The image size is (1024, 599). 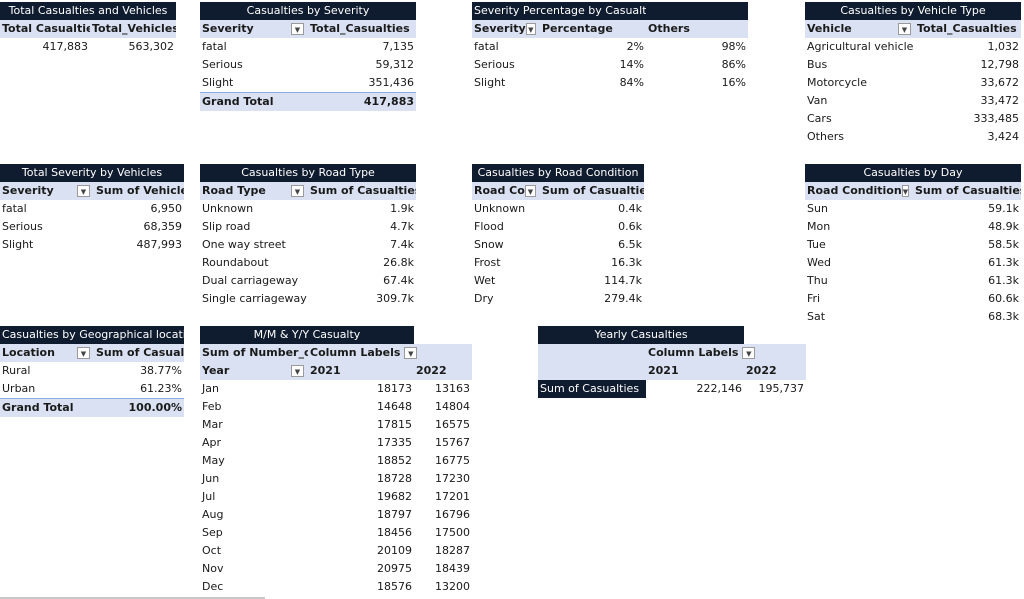 I want to click on row-label: Dec, so click(x=213, y=586).